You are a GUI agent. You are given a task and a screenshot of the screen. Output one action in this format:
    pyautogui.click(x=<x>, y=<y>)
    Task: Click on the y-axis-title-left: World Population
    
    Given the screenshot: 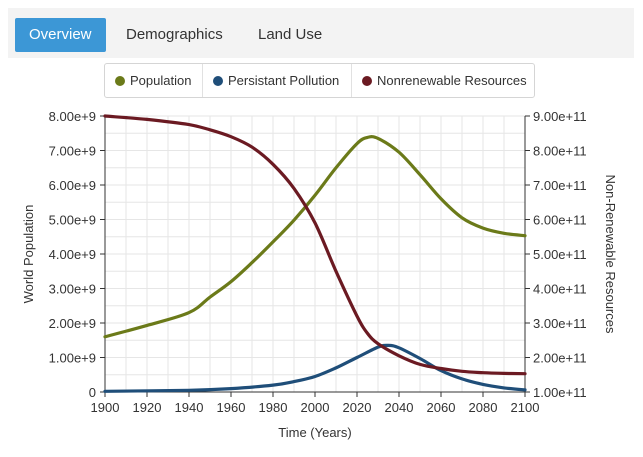 What is the action you would take?
    pyautogui.click(x=28, y=254)
    